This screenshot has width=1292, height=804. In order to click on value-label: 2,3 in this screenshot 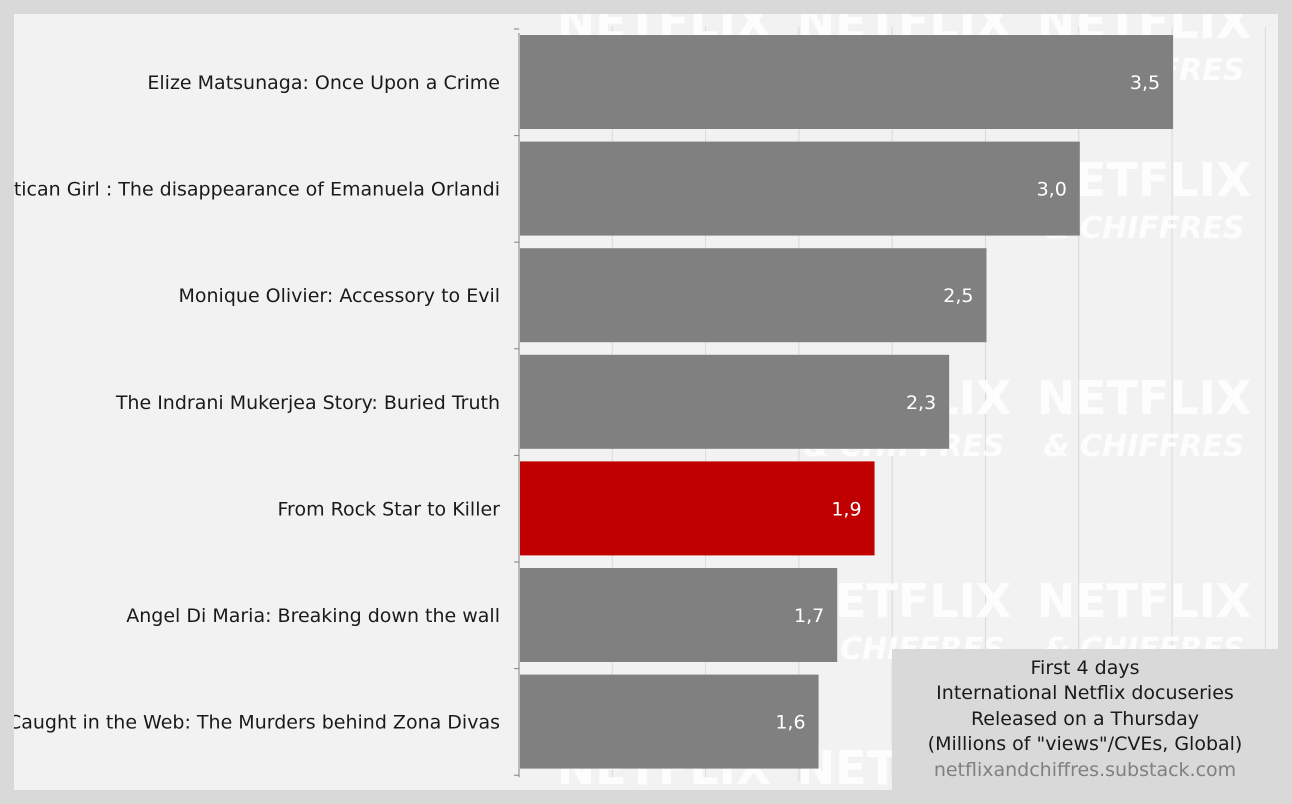, I will do `click(921, 403)`.